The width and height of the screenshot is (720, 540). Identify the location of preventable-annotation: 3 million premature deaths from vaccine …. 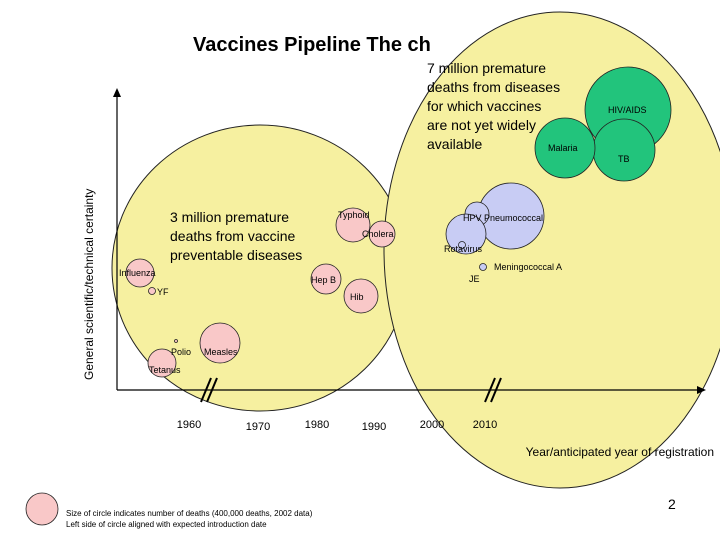
(236, 236).